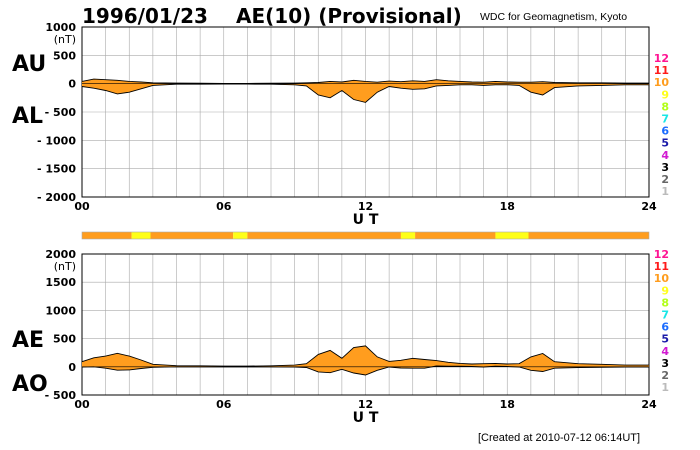  What do you see at coordinates (29, 64) in the screenshot?
I see `au-label: AU` at bounding box center [29, 64].